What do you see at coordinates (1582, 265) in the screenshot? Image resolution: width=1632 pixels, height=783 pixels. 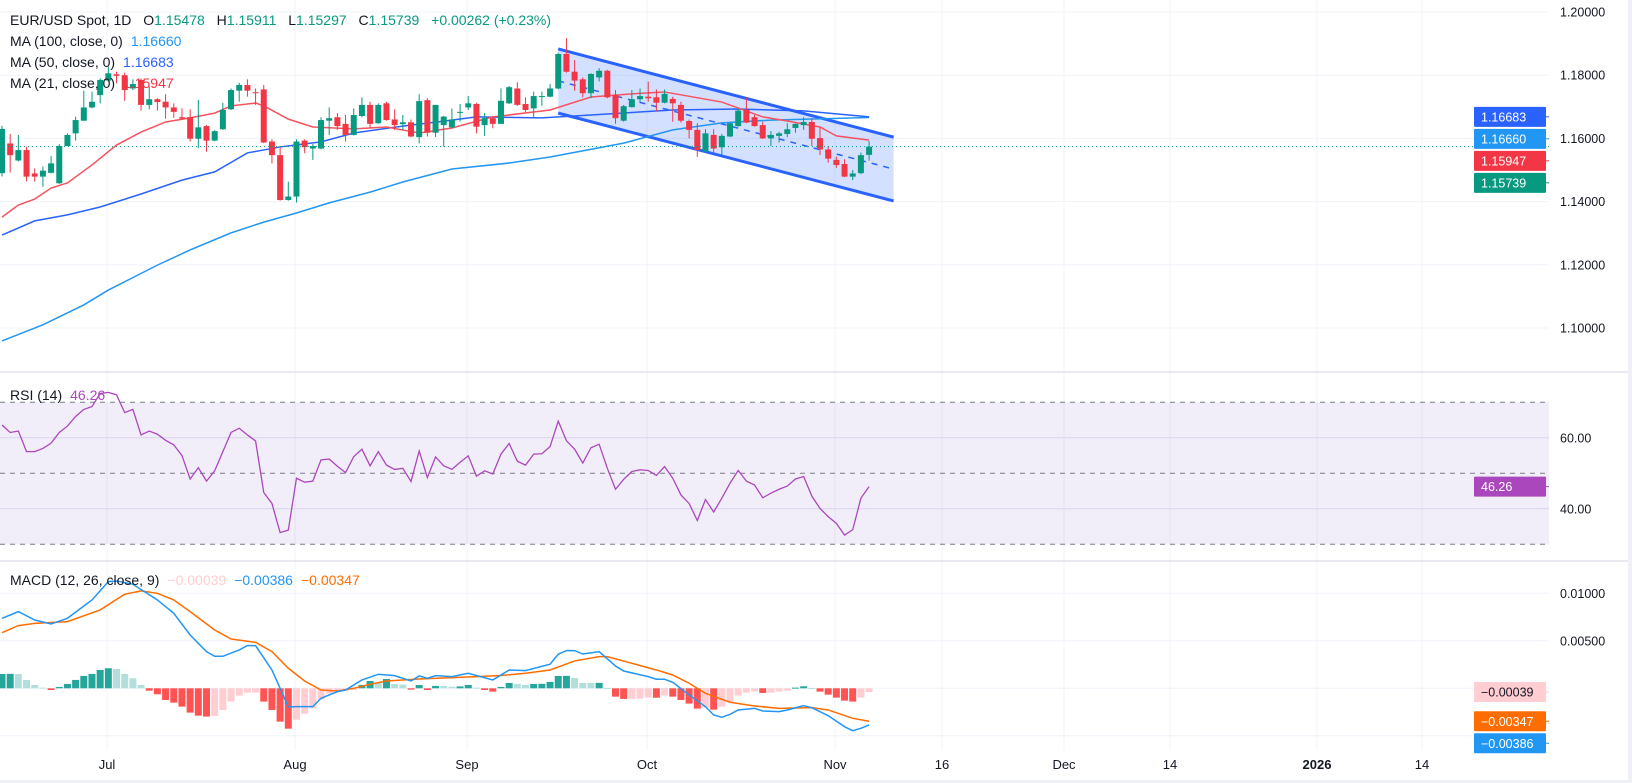 I see `price-axis-tick: 1.12000` at bounding box center [1582, 265].